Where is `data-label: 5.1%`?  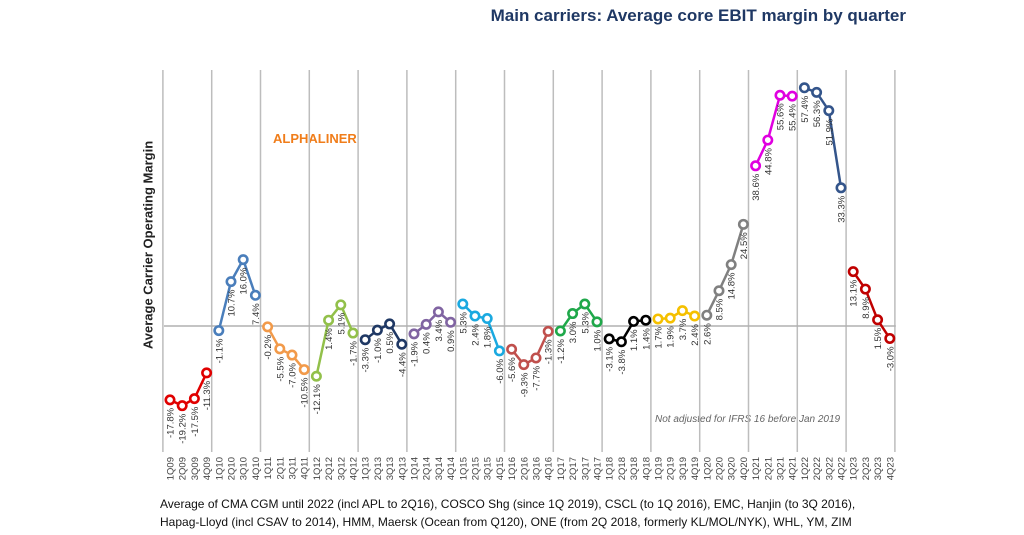 data-label: 5.1% is located at coordinates (341, 323).